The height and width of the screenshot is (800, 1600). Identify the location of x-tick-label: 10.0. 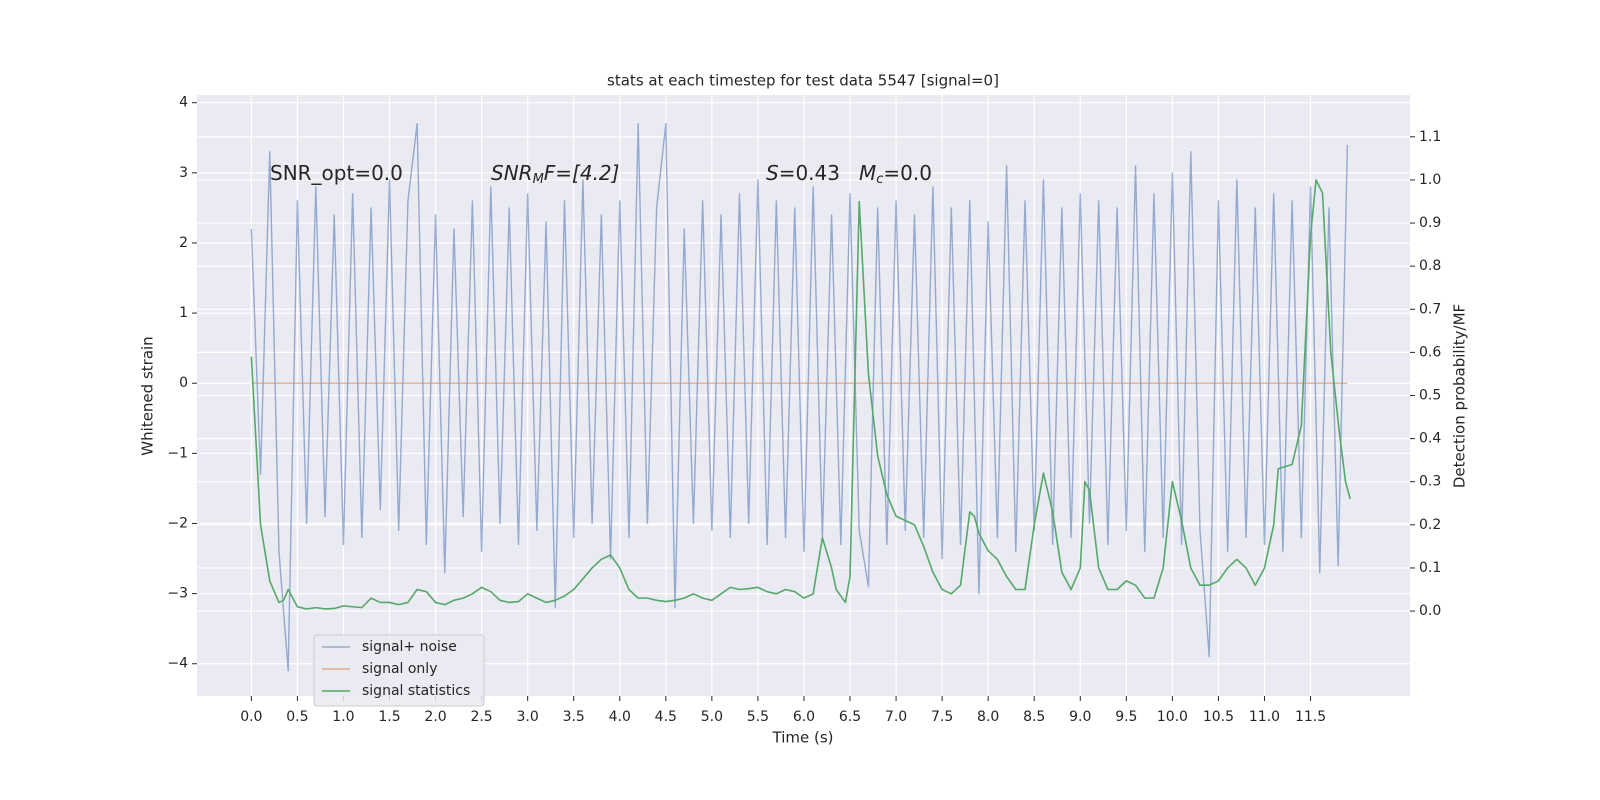
(1172, 717).